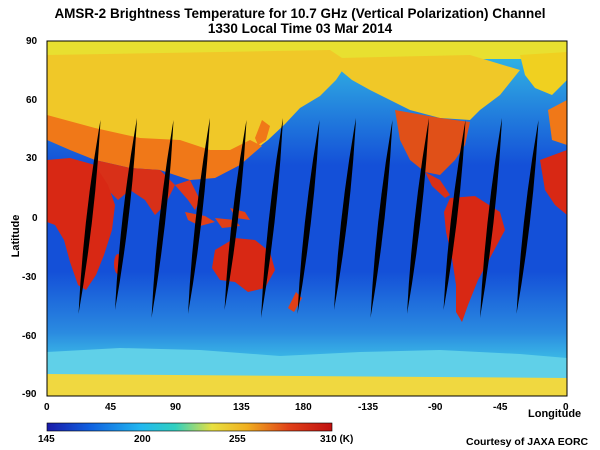 The image size is (600, 450). Describe the element at coordinates (46, 439) in the screenshot. I see `colorbar-label: 145` at that location.